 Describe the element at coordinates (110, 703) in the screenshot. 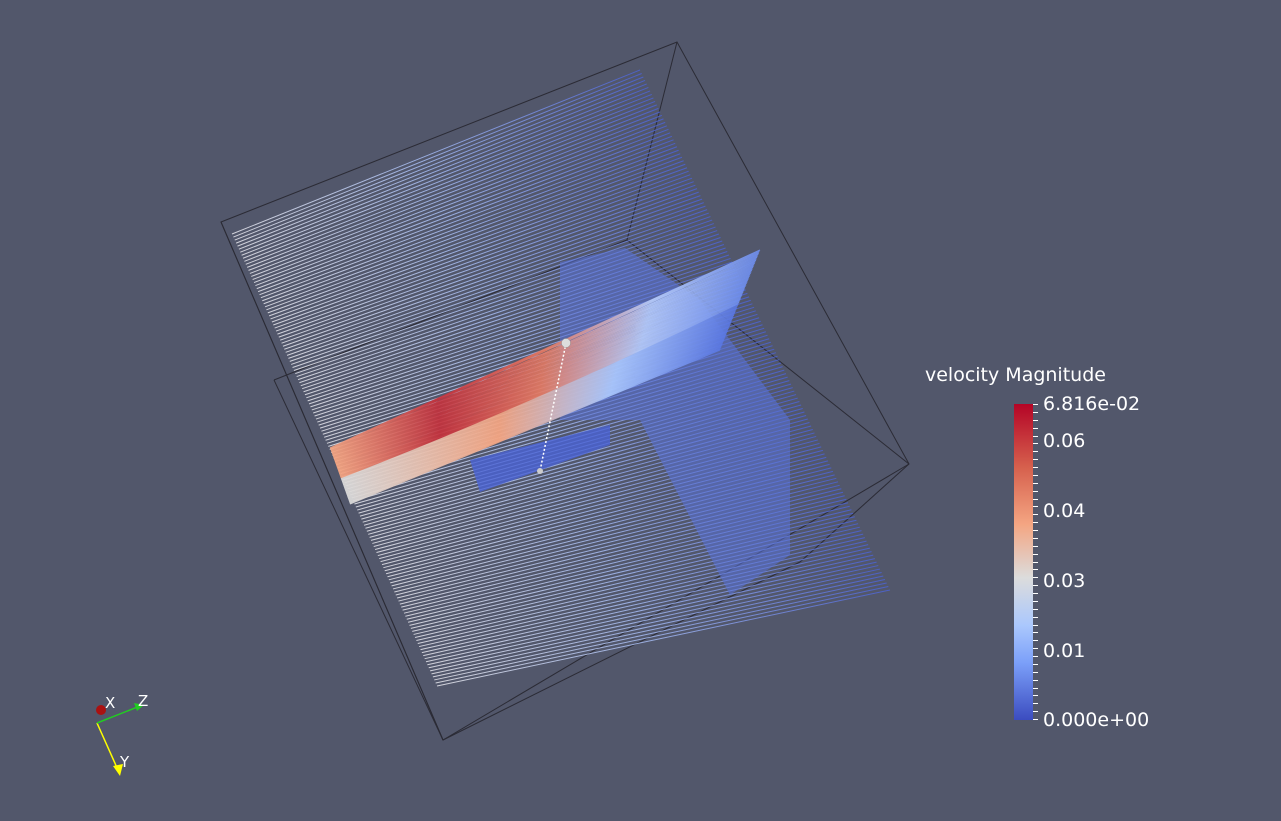

I see `axis-x-label: X` at that location.